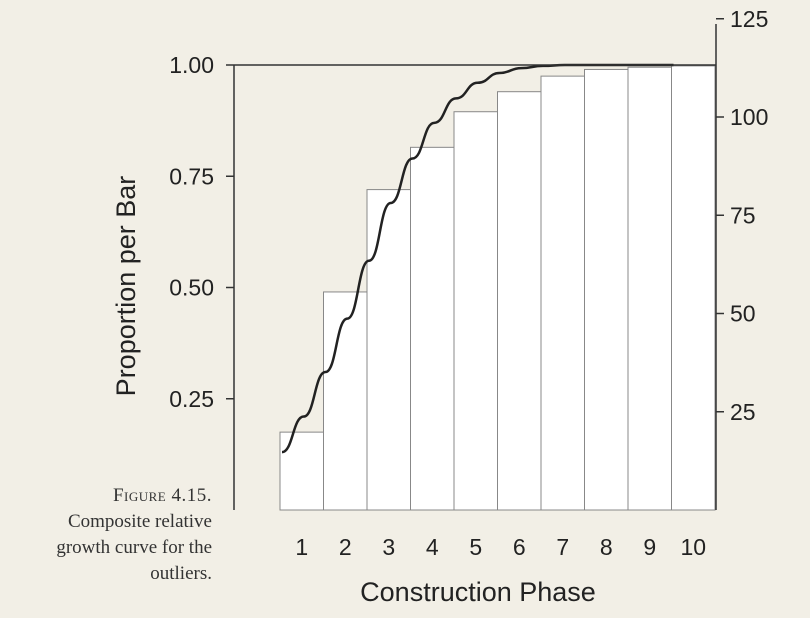 This screenshot has height=618, width=810. What do you see at coordinates (191, 399) in the screenshot?
I see `left-tick-label: 0.25` at bounding box center [191, 399].